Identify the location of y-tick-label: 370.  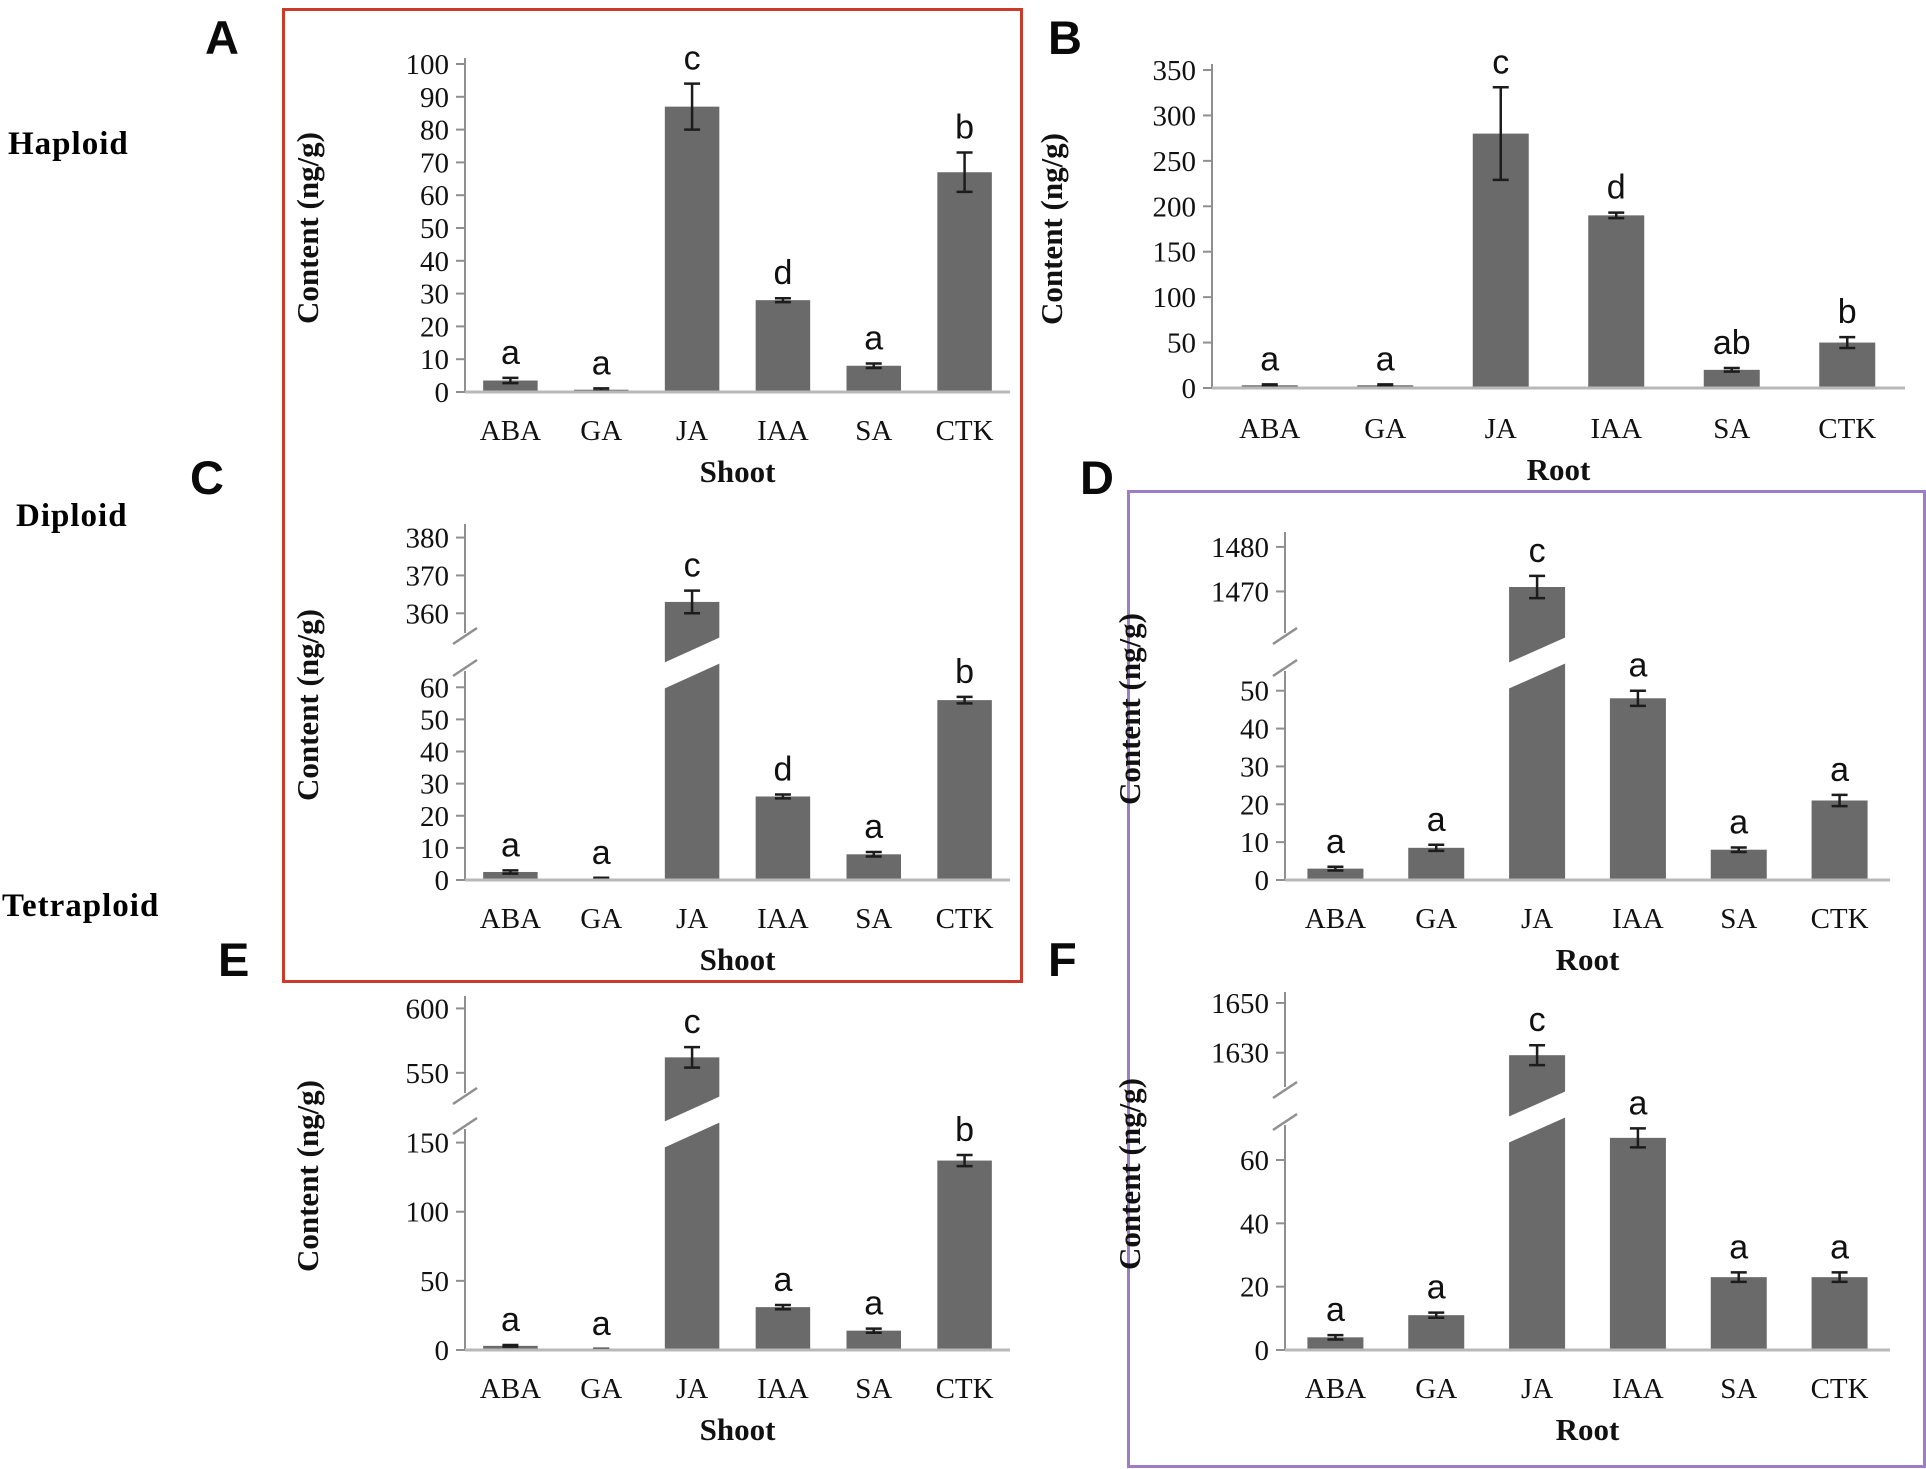
(428, 576).